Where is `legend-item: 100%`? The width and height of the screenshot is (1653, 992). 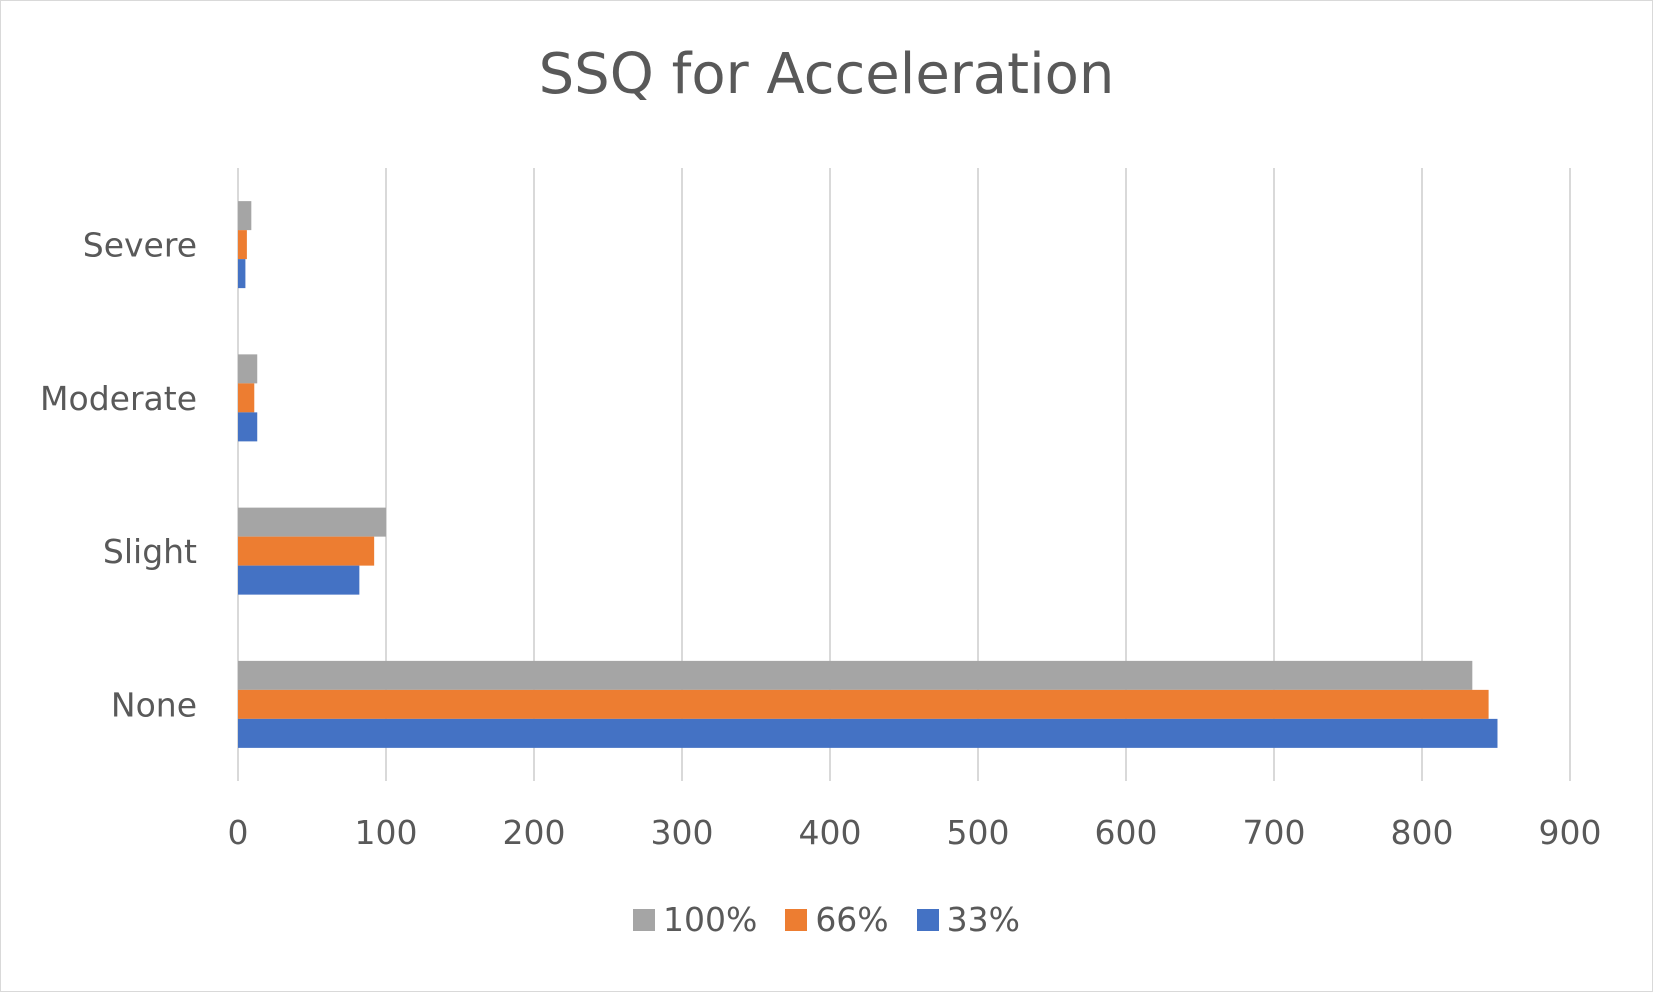 legend-item: 100% is located at coordinates (695, 919).